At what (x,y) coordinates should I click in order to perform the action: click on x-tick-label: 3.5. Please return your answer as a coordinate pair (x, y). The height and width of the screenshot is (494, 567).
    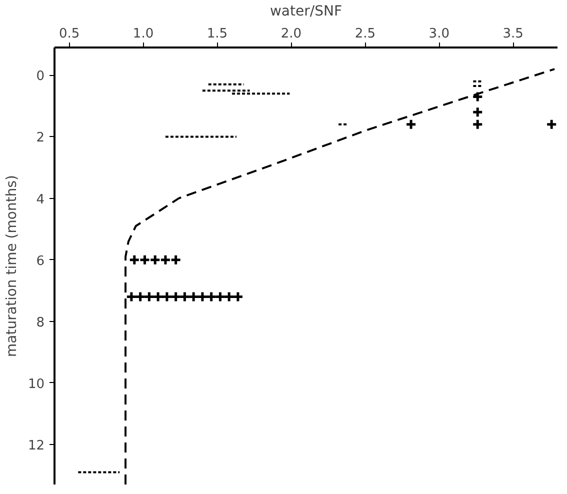
    Looking at the image, I should click on (513, 34).